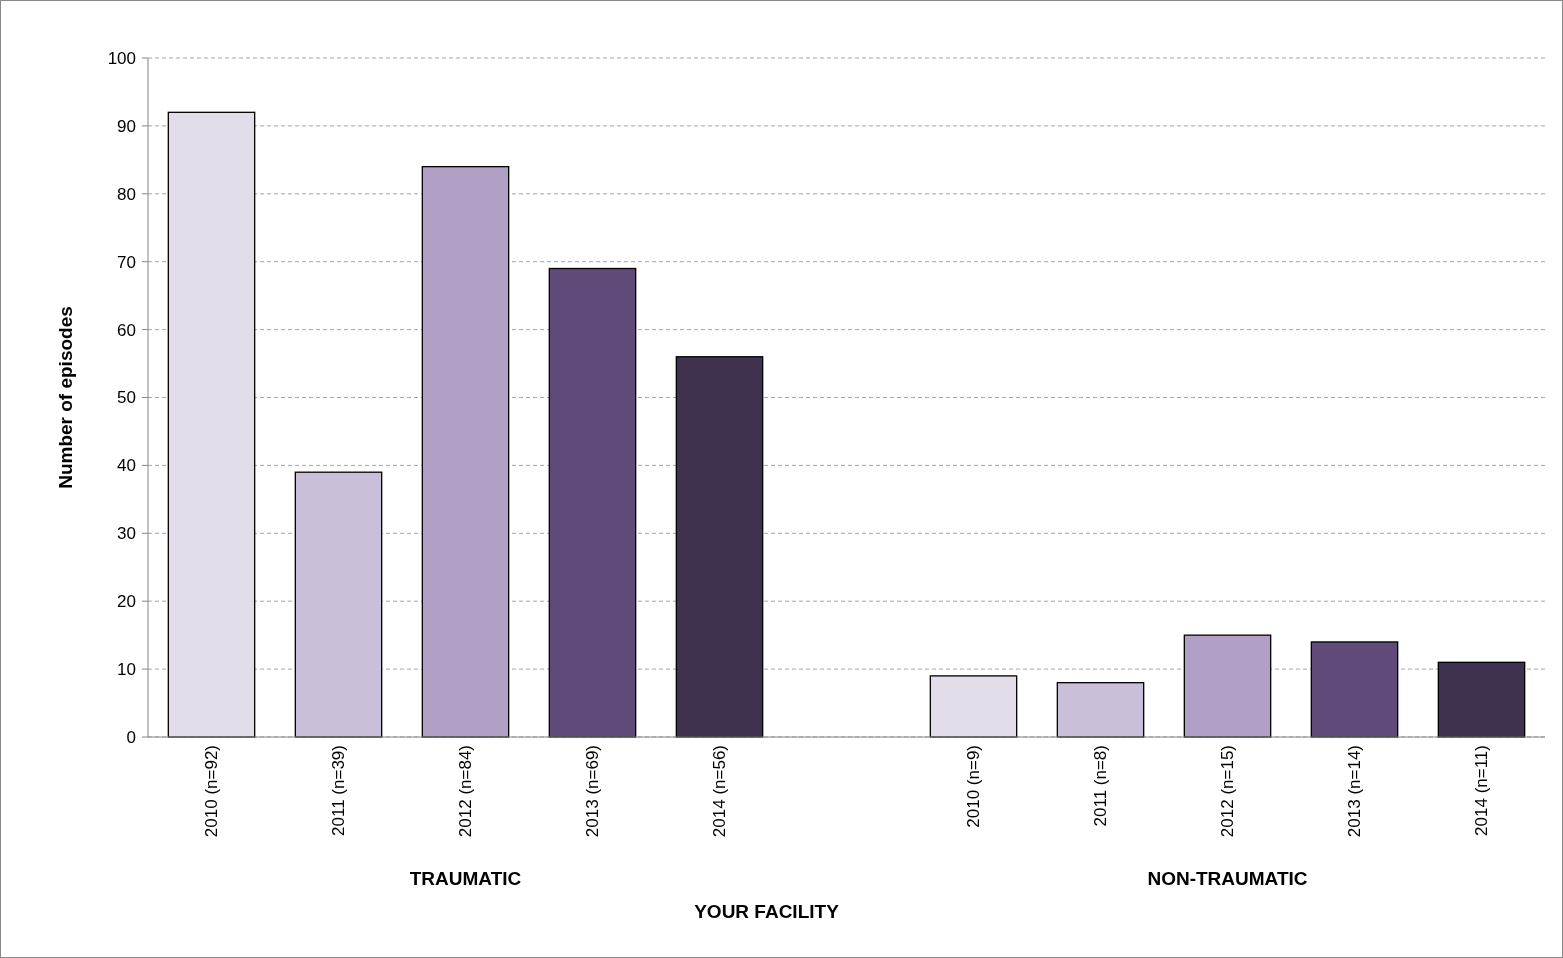  What do you see at coordinates (126, 534) in the screenshot?
I see `y-tick-label: 30` at bounding box center [126, 534].